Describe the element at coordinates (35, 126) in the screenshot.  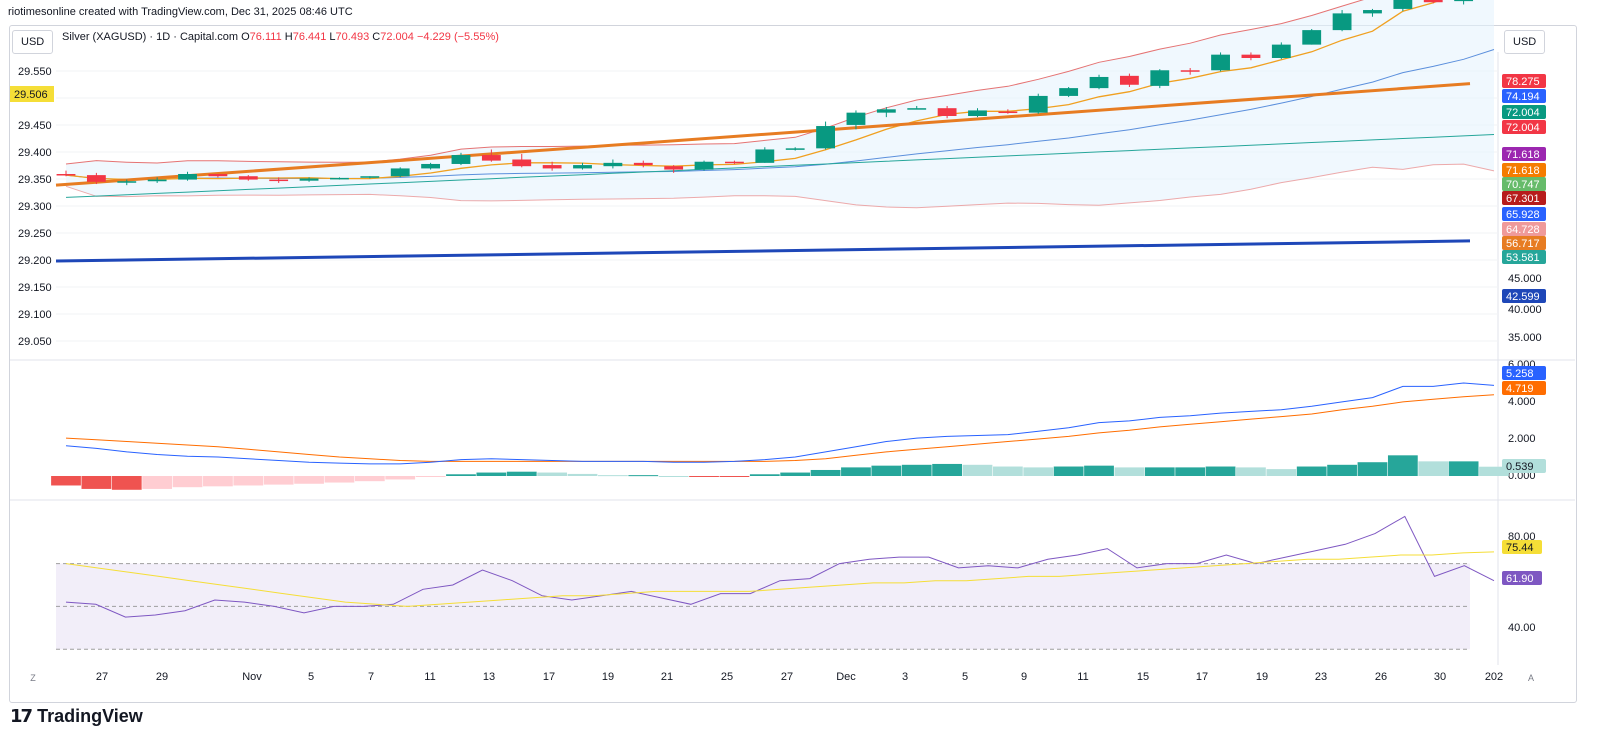
I see `left-axis-tick: 29.450` at that location.